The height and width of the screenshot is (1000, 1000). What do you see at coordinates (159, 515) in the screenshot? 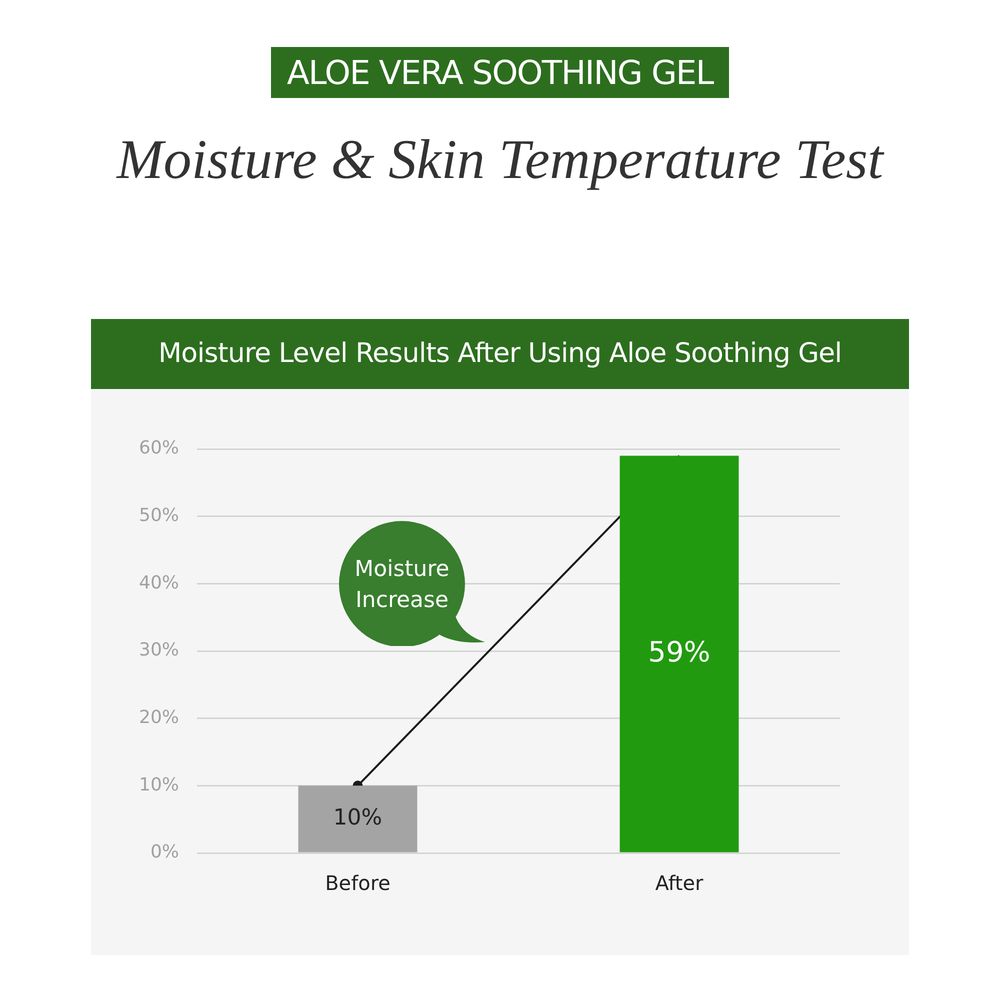
I see `y-tick-label: 50%` at bounding box center [159, 515].